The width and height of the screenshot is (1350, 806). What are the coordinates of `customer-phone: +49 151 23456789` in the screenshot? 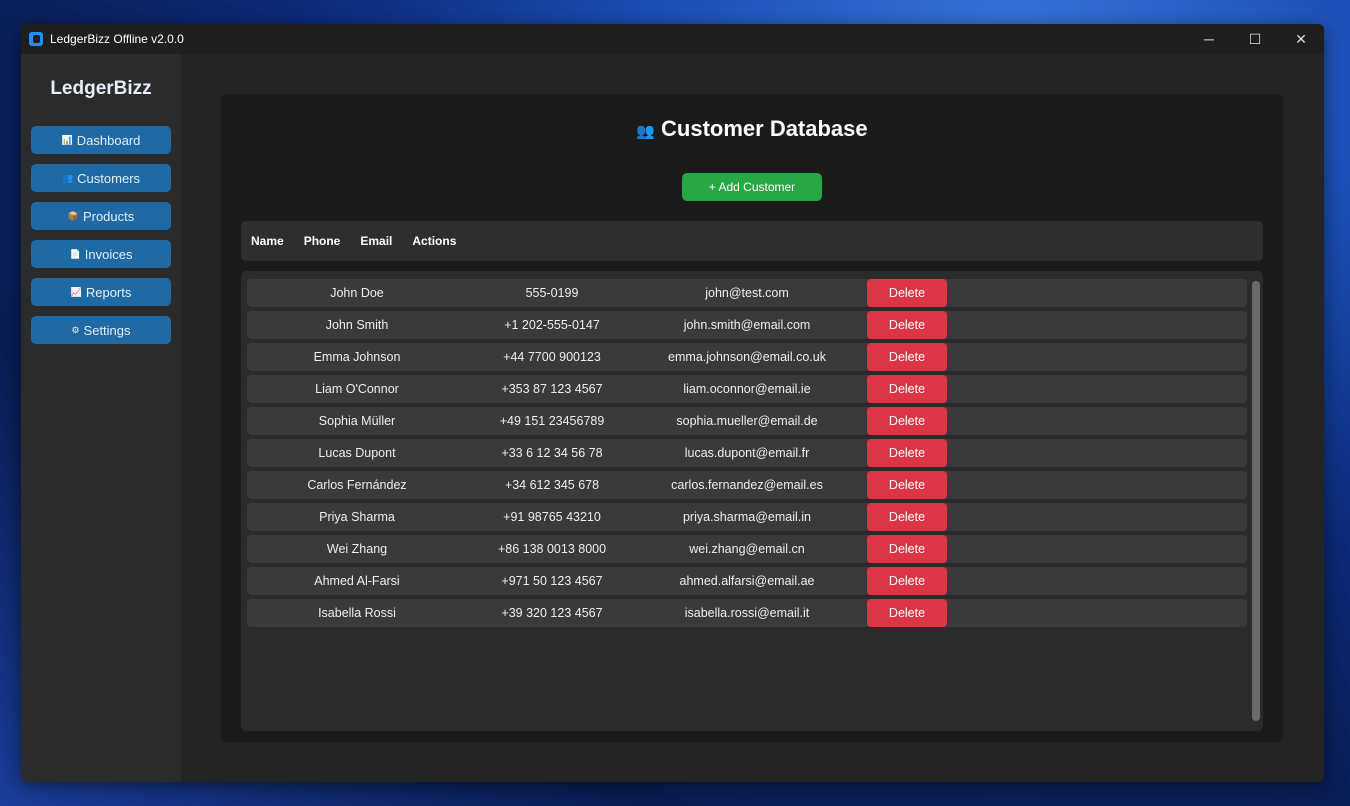 It's located at (552, 421).